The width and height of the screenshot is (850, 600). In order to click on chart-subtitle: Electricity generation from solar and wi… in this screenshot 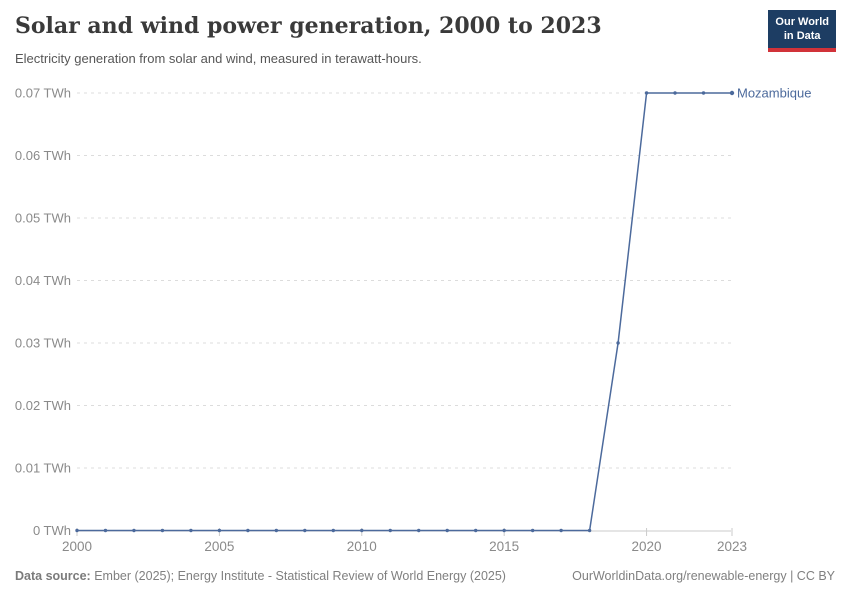, I will do `click(218, 58)`.